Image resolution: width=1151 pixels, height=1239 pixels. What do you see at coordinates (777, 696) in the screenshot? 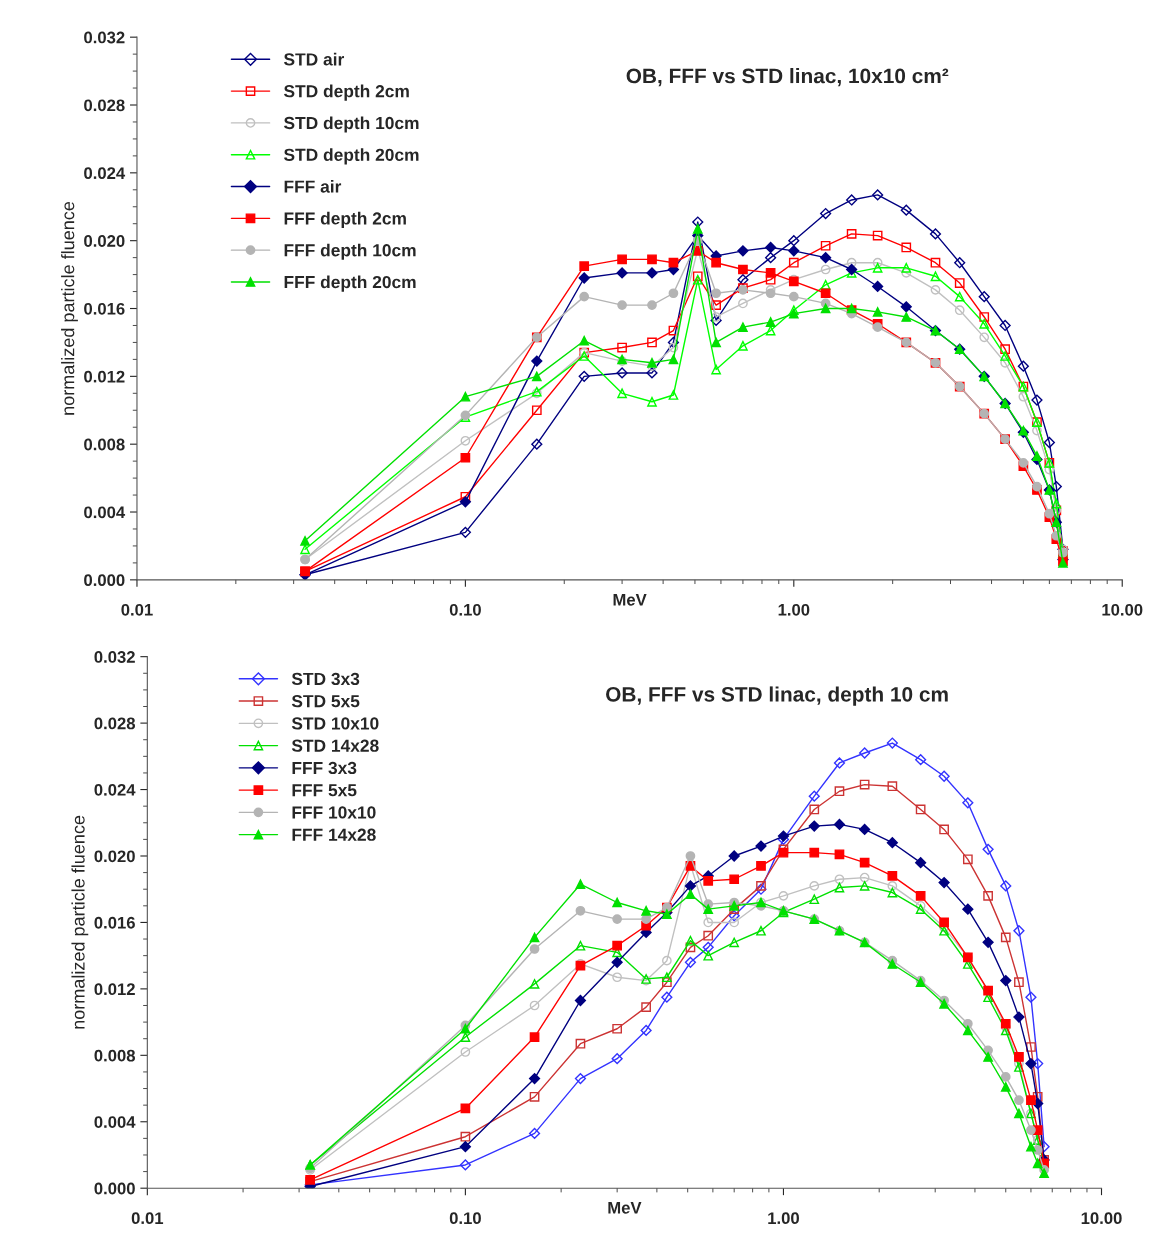
I see `text: OB, FFF vs STD linac, depth 10 cm` at bounding box center [777, 696].